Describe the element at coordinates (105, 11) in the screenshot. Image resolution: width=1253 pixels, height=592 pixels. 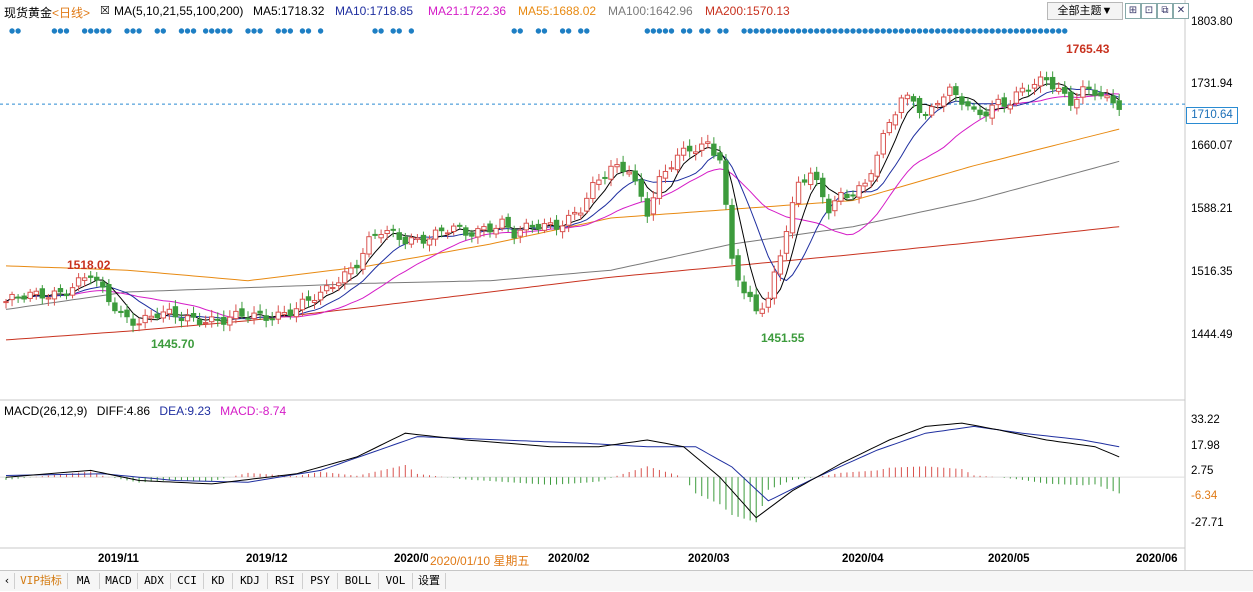
I see `ma-settings-icon: ☒` at that location.